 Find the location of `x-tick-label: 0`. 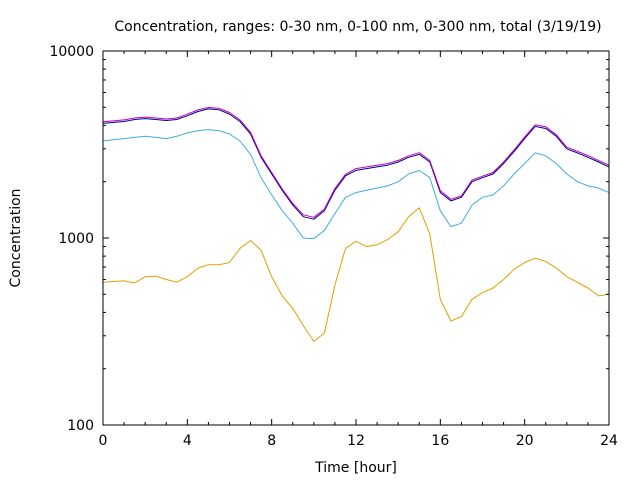

x-tick-label: 0 is located at coordinates (103, 441).